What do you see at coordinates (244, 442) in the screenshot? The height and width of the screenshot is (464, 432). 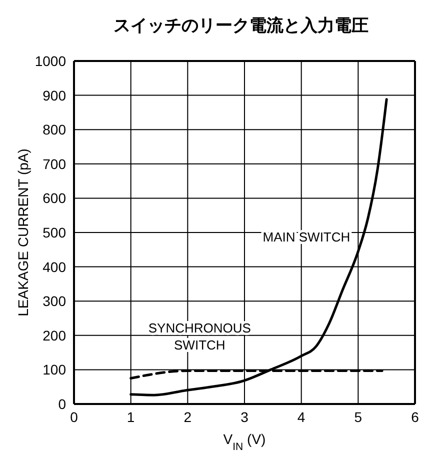 I see `x-axis-title: V$_{IN}$ (V)` at bounding box center [244, 442].